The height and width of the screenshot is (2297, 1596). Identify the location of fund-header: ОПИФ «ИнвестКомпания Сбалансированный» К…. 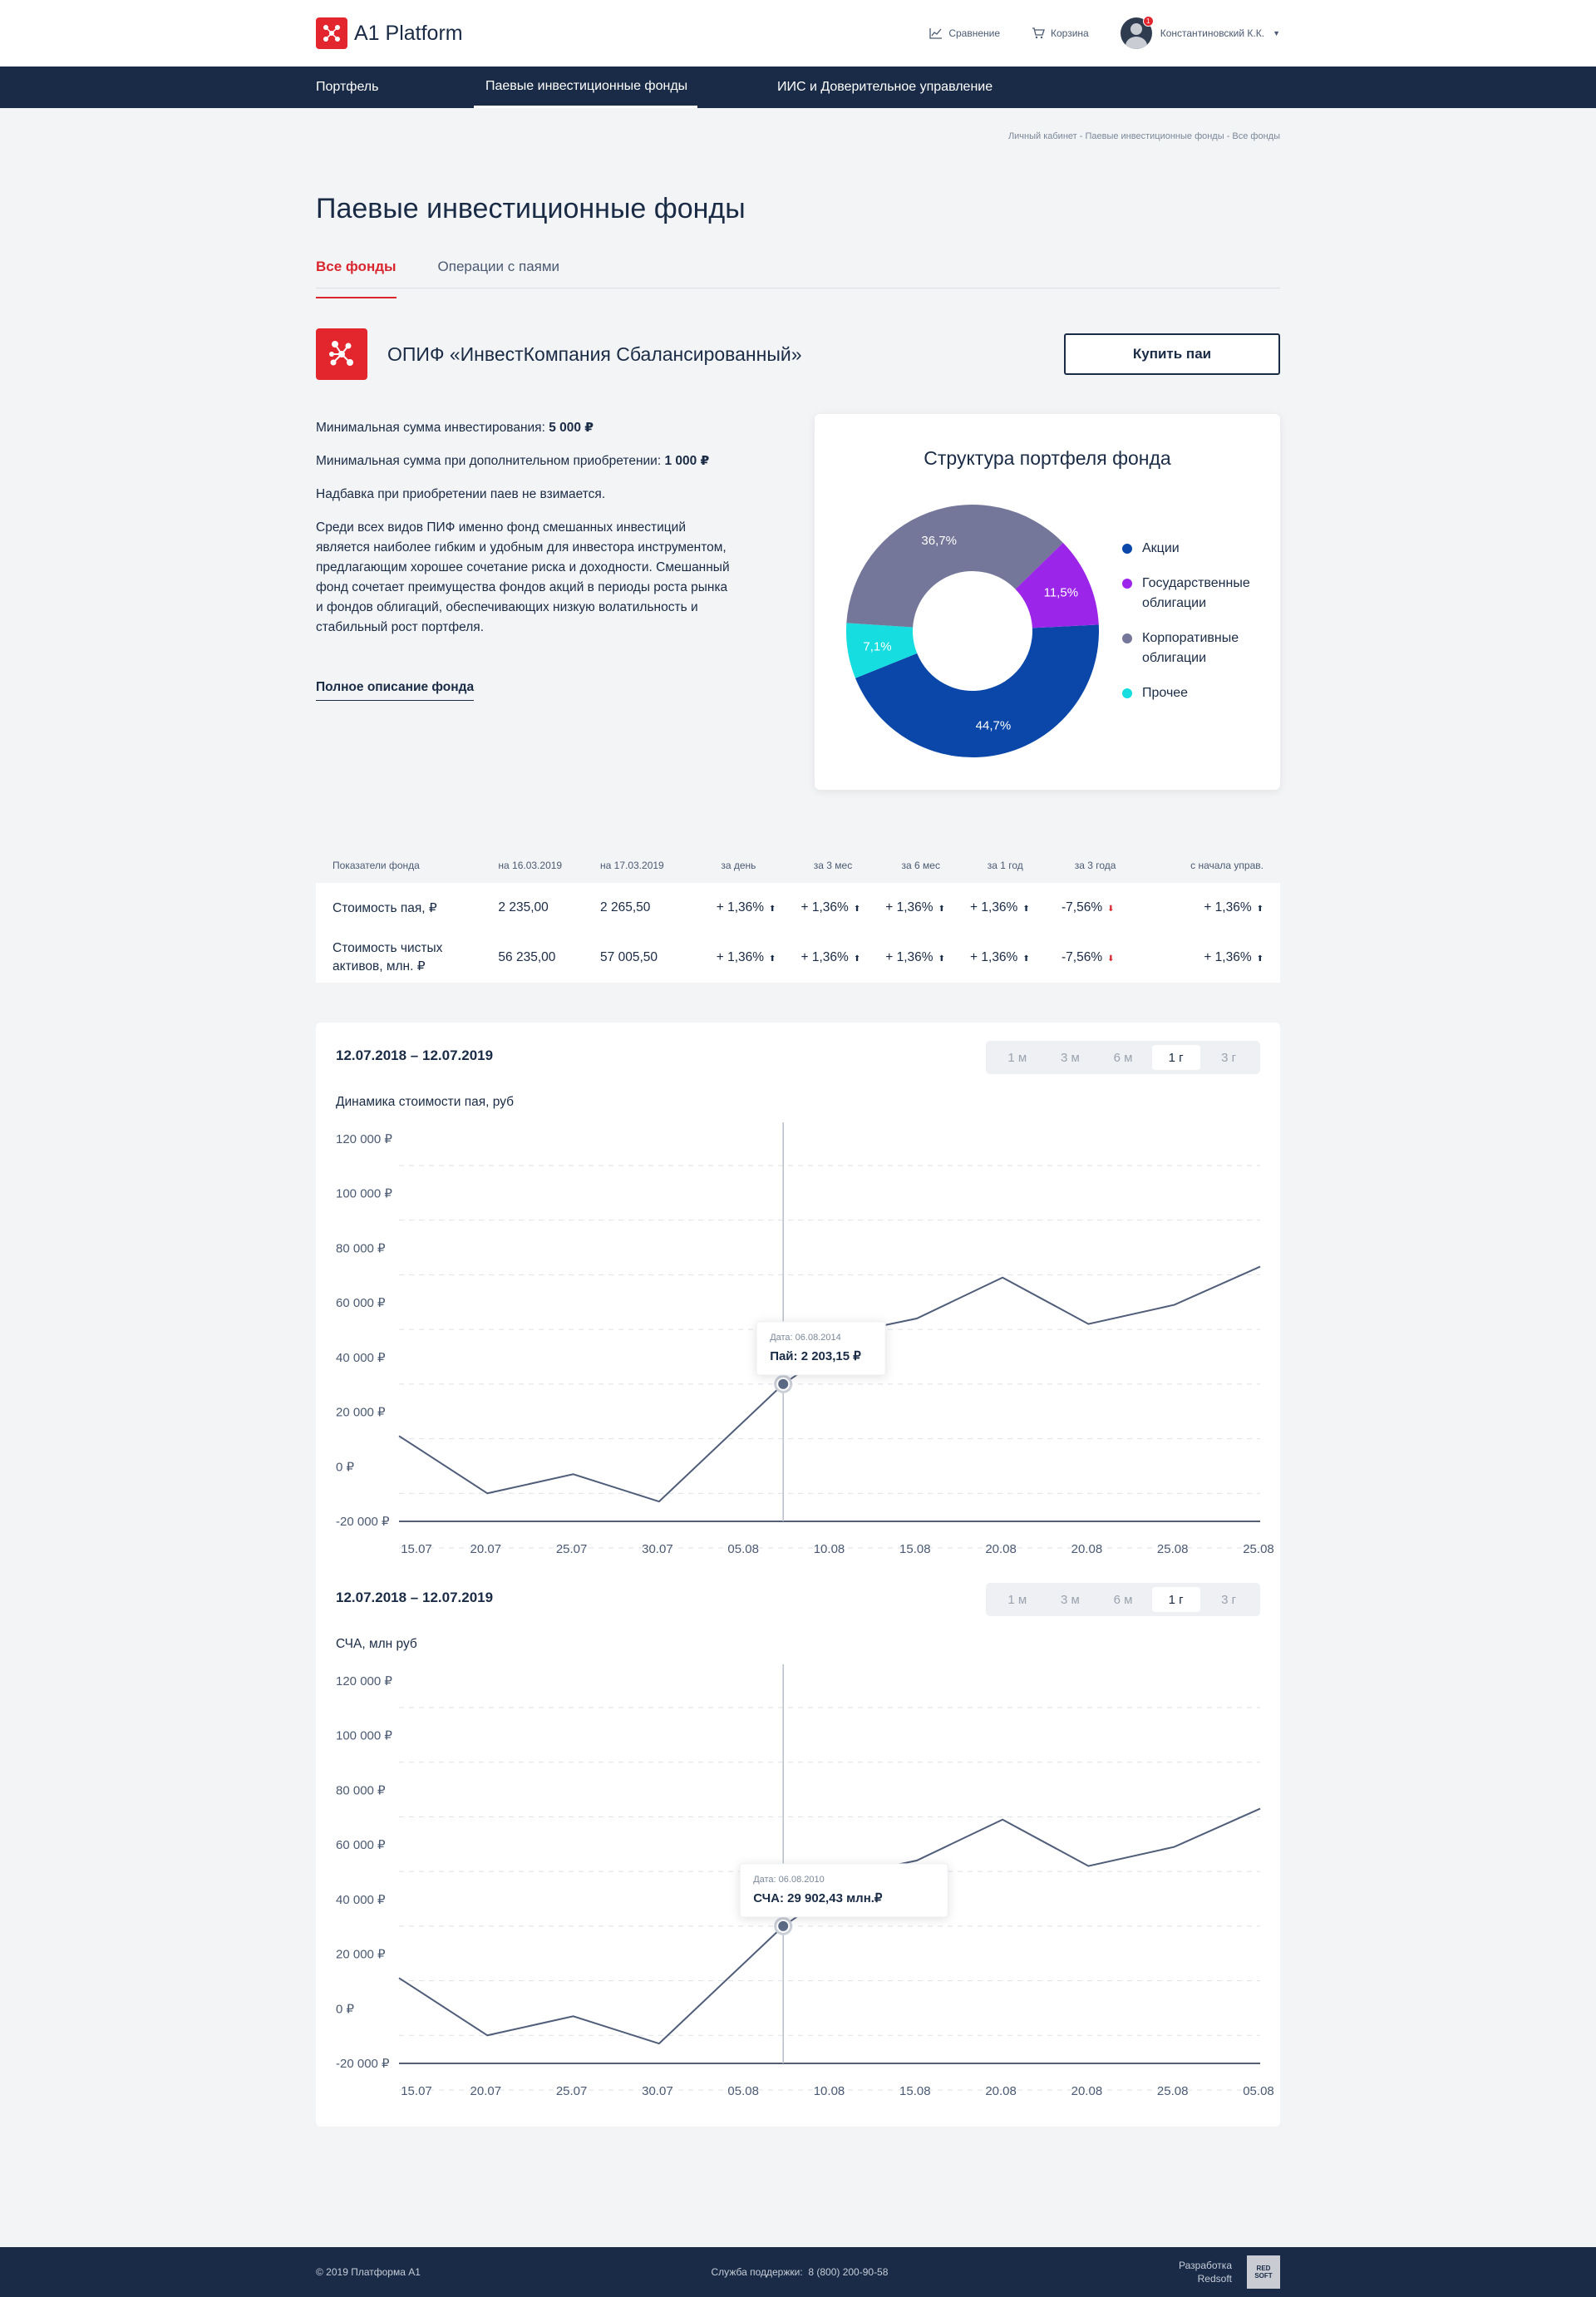
(798, 354).